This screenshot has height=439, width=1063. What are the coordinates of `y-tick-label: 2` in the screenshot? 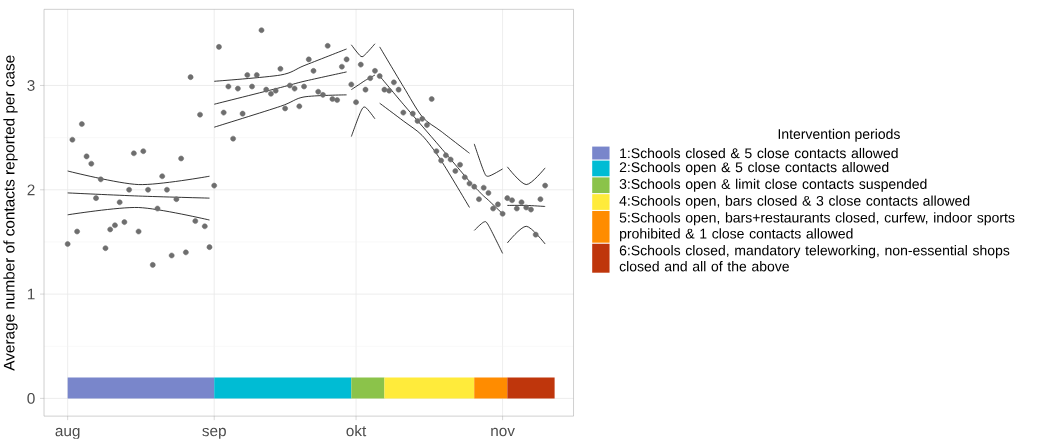 It's located at (31, 190).